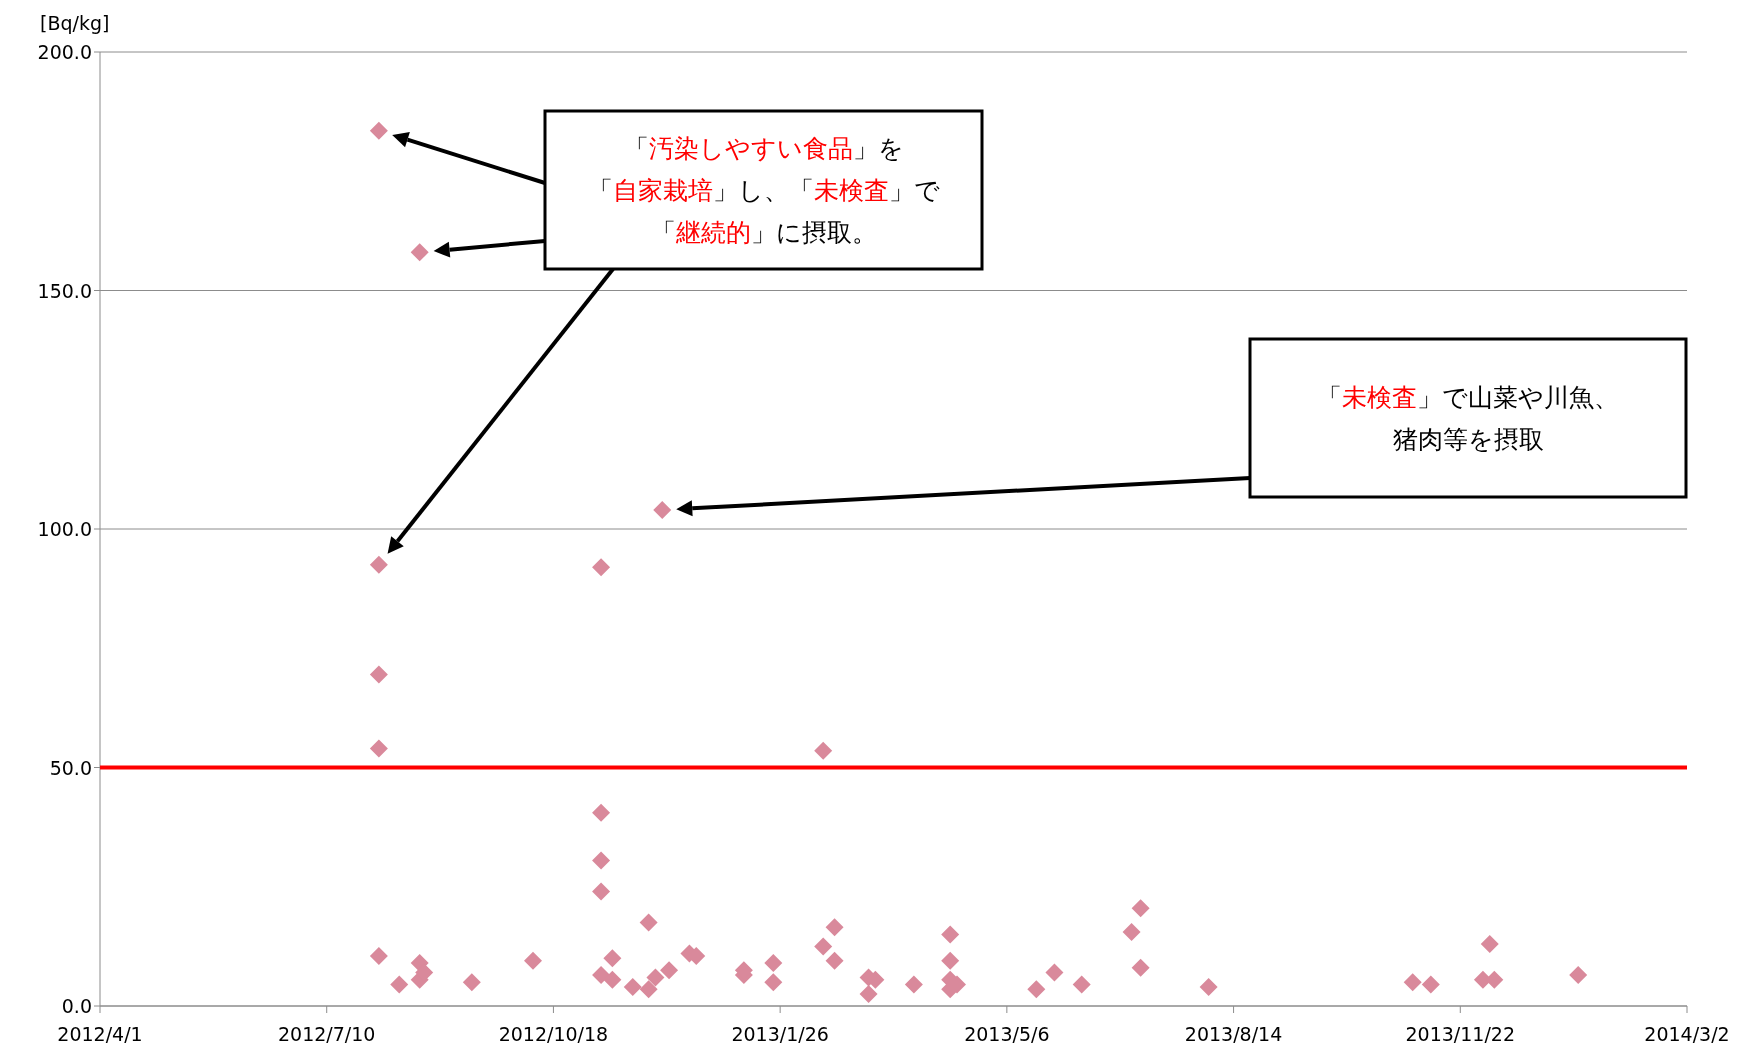 This screenshot has height=1051, width=1738. Describe the element at coordinates (76, 1006) in the screenshot. I see `y-tick-label: 0.0` at that location.